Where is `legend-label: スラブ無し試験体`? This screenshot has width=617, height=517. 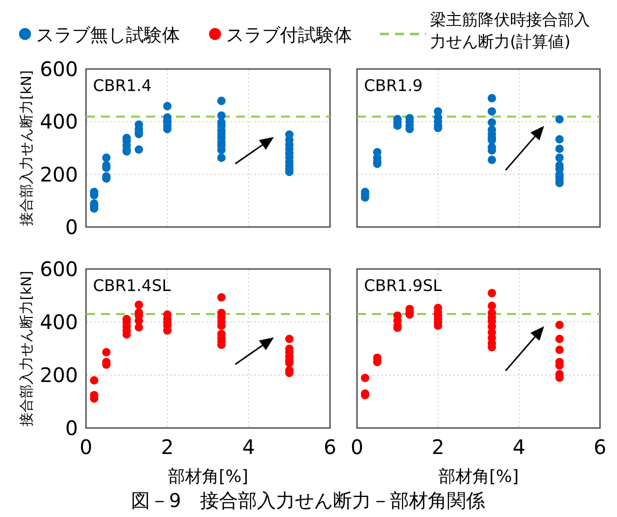 legend-label: スラブ無し試験体 is located at coordinates (108, 35).